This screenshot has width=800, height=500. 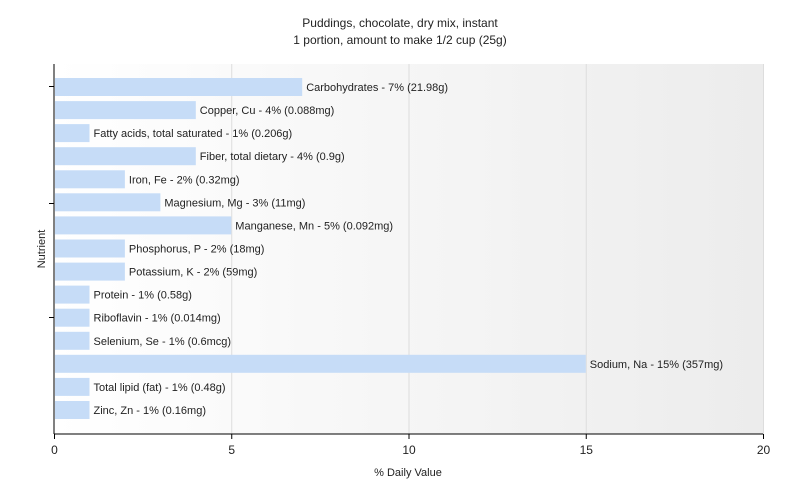 What do you see at coordinates (587, 450) in the screenshot?
I see `x-tick-label: 15` at bounding box center [587, 450].